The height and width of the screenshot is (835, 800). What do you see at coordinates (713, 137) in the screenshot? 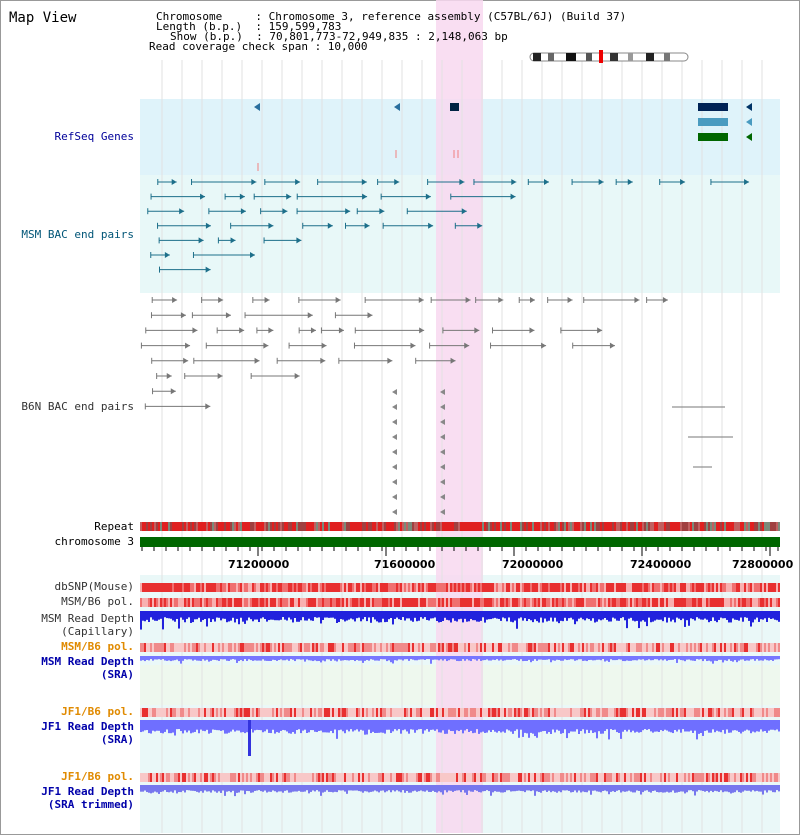
I see `gene-block` at bounding box center [713, 137].